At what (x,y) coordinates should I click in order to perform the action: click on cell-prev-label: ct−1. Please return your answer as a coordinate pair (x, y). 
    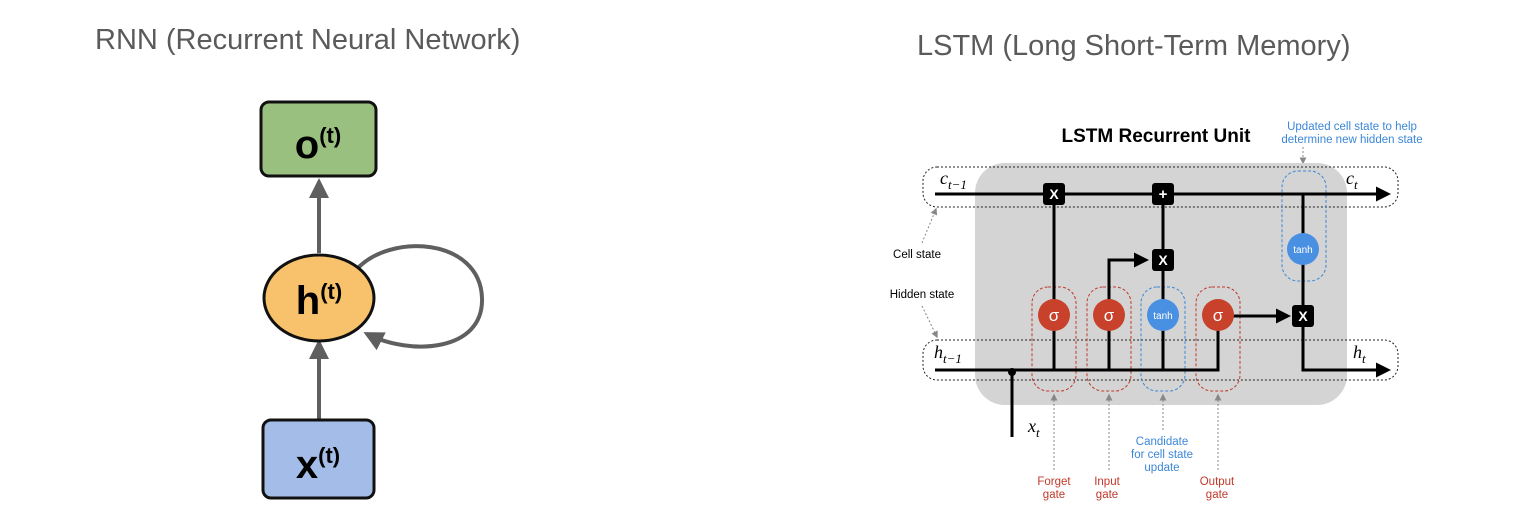
    Looking at the image, I should click on (953, 180).